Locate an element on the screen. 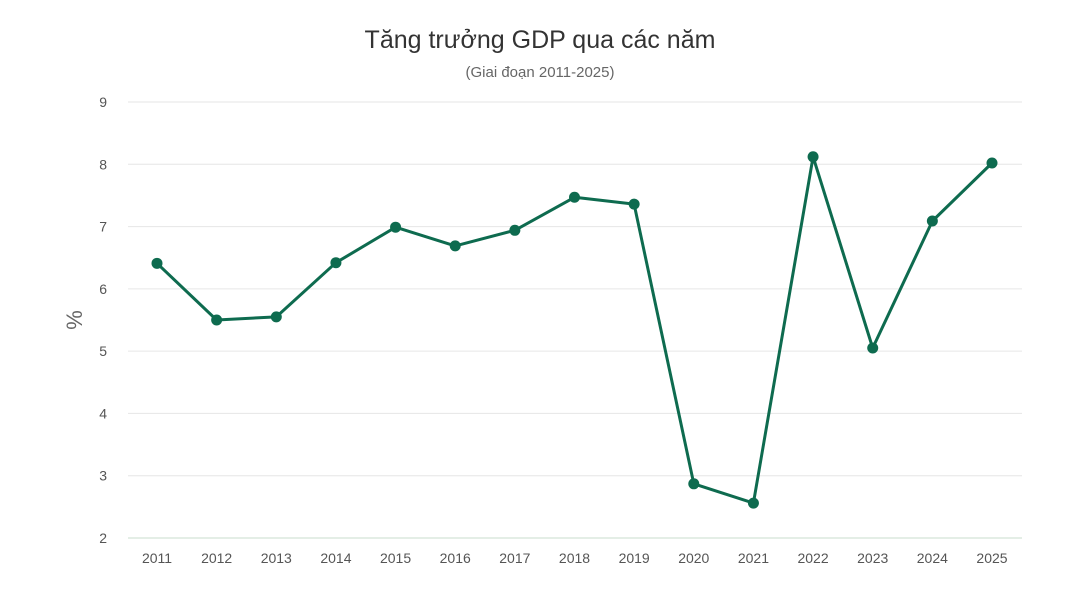 The width and height of the screenshot is (1080, 601). x-tick-label: 2024 is located at coordinates (932, 558).